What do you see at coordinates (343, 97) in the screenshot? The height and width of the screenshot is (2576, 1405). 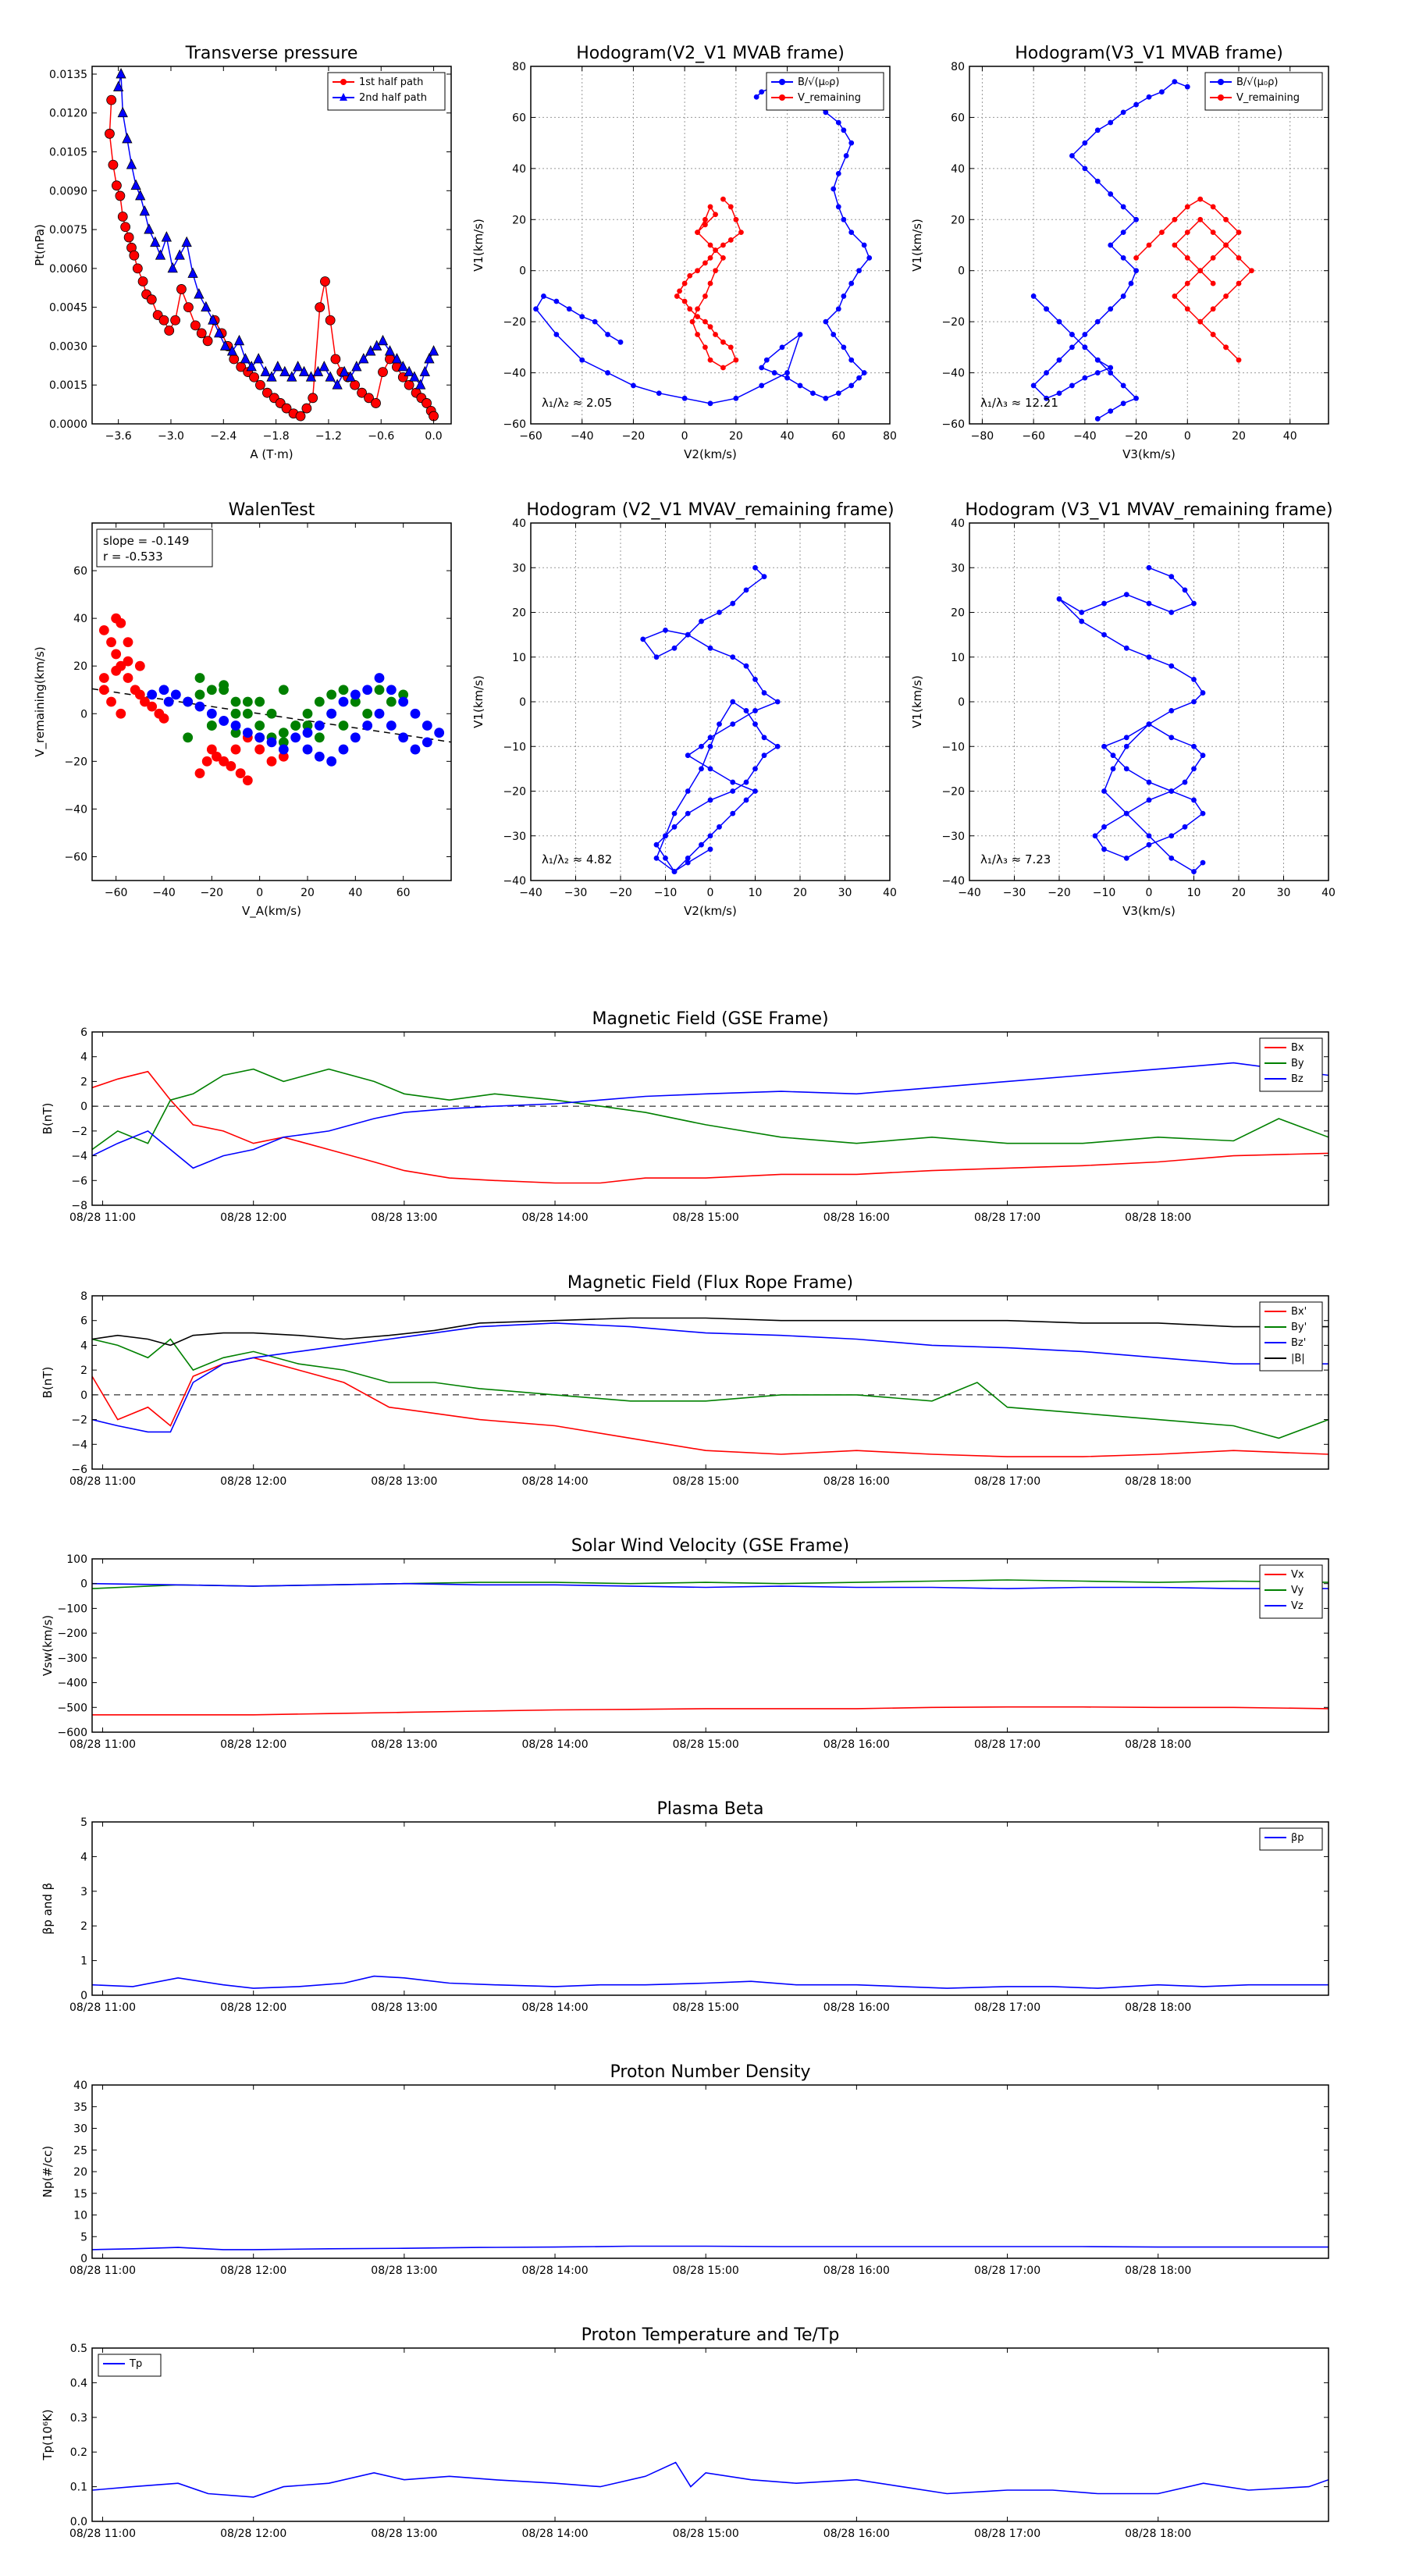 I see `legend-marker` at bounding box center [343, 97].